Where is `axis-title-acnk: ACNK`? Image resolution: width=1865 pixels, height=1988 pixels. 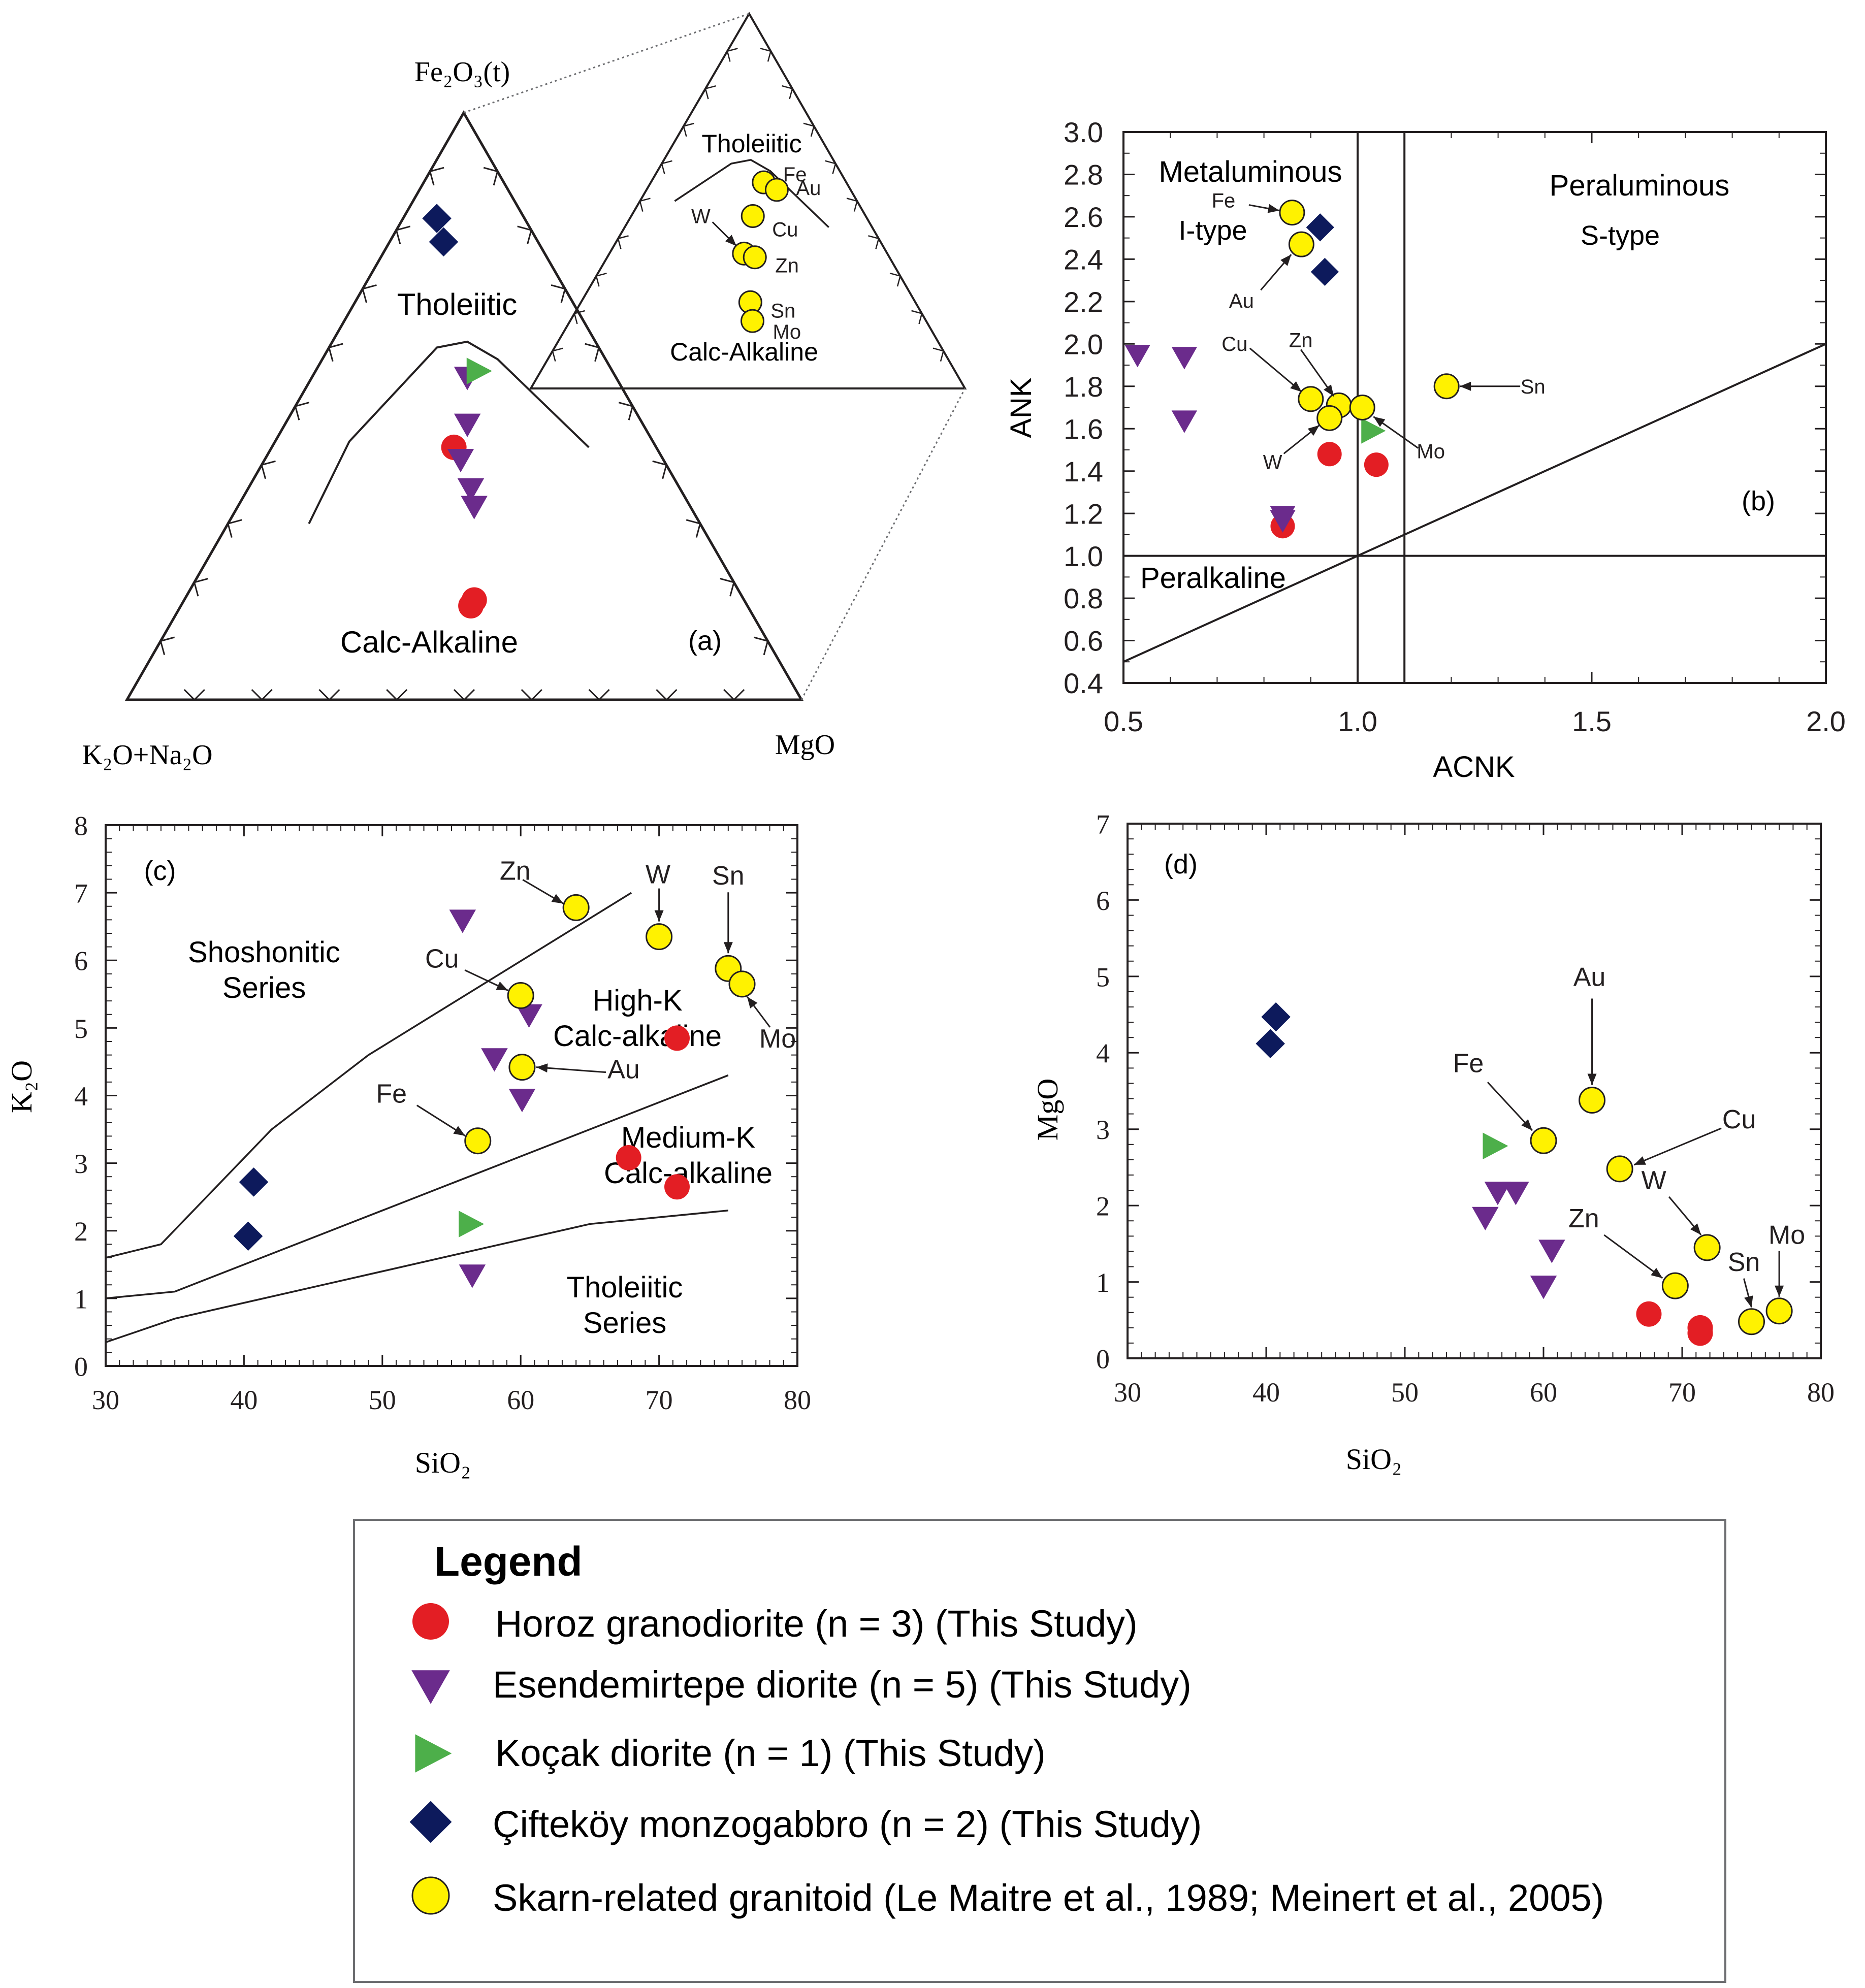 axis-title-acnk: ACNK is located at coordinates (1474, 767).